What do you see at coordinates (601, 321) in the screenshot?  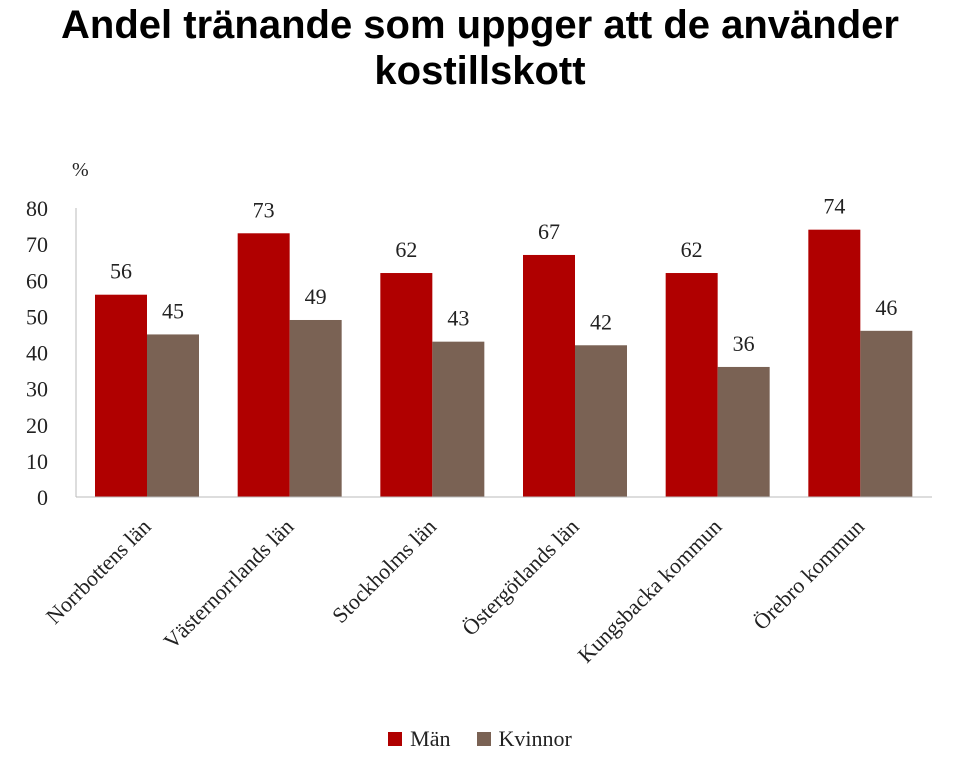 I see `data-label: 42` at bounding box center [601, 321].